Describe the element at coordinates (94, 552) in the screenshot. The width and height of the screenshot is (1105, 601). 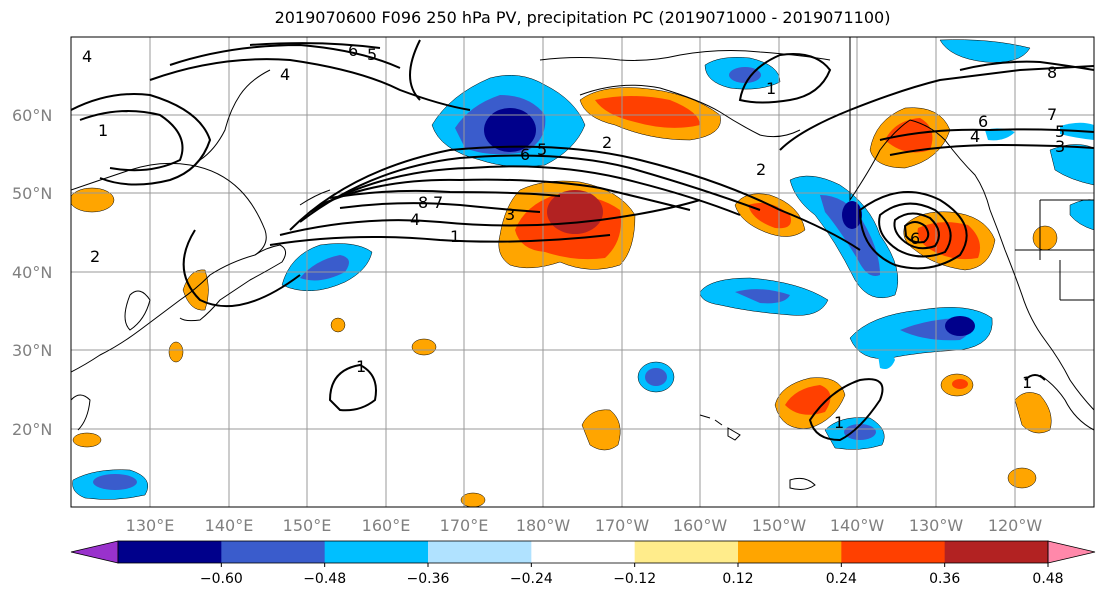
I see `colorbar-extend-min` at that location.